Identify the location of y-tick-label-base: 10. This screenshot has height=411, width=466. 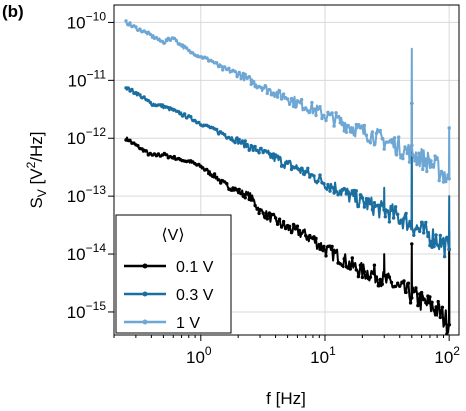
(77, 80).